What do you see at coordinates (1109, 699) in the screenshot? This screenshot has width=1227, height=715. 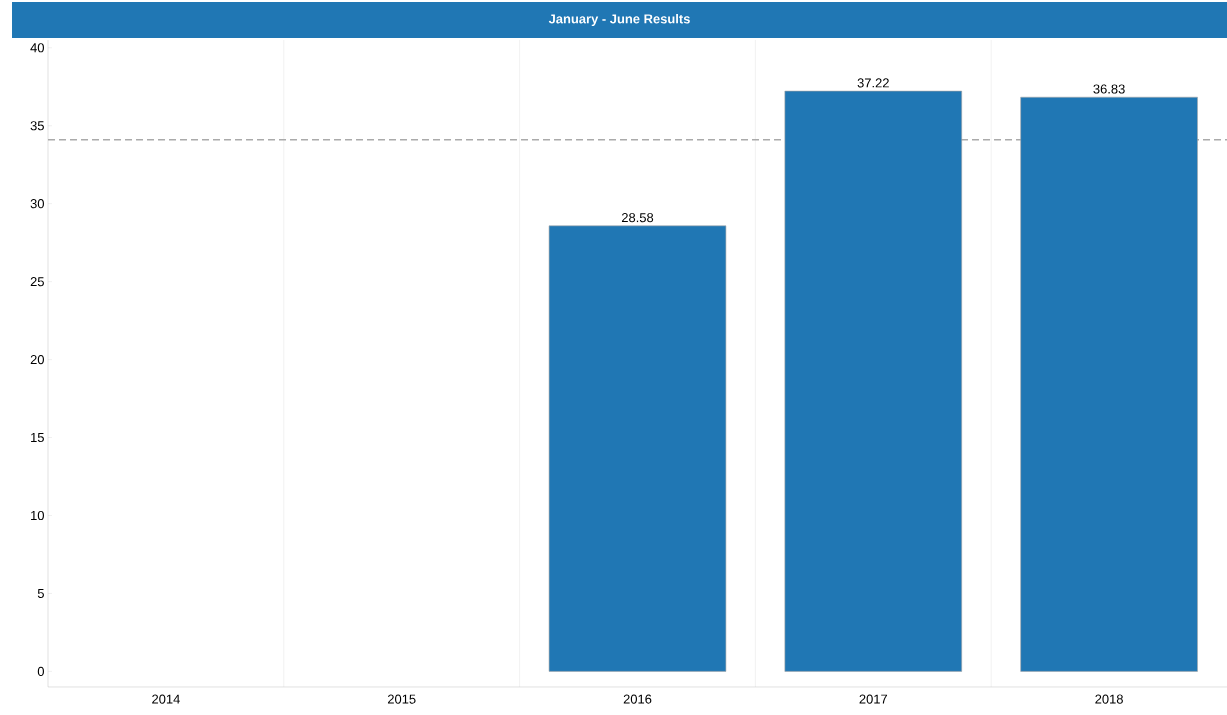 I see `x-tick-label: 2018` at bounding box center [1109, 699].